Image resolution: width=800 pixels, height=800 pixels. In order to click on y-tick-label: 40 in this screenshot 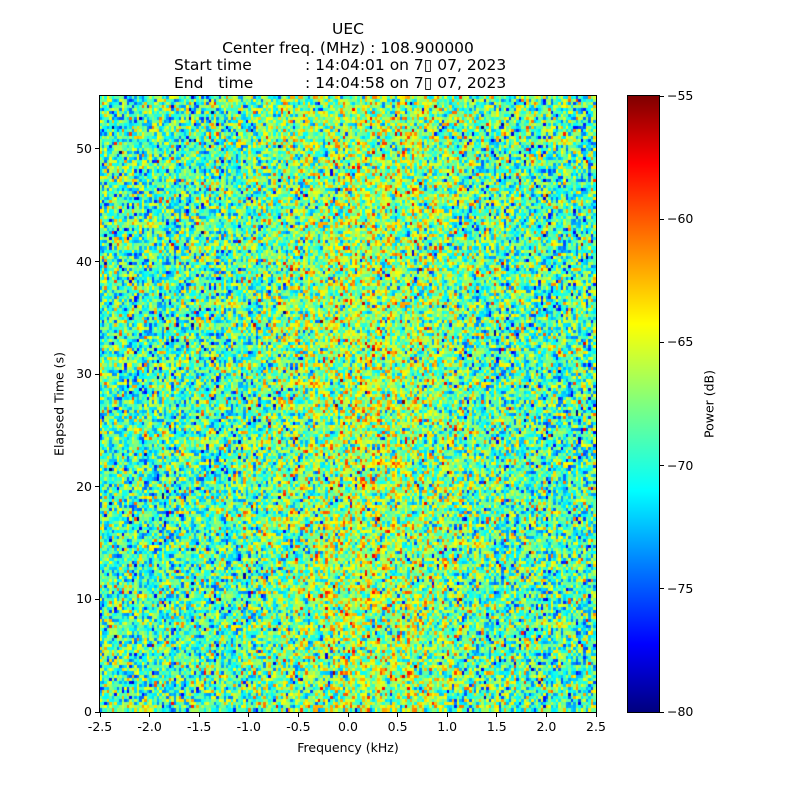, I will do `click(84, 261)`.